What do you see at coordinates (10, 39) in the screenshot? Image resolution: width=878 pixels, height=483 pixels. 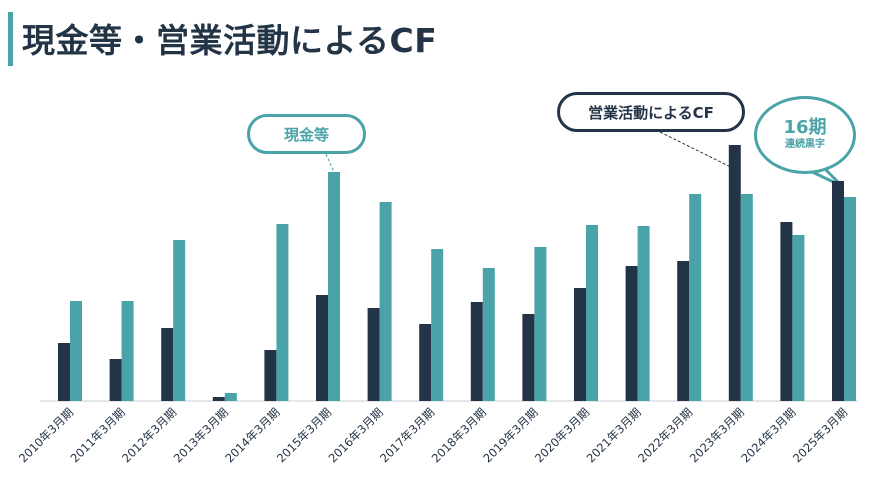 I see `title-accent-bar` at bounding box center [10, 39].